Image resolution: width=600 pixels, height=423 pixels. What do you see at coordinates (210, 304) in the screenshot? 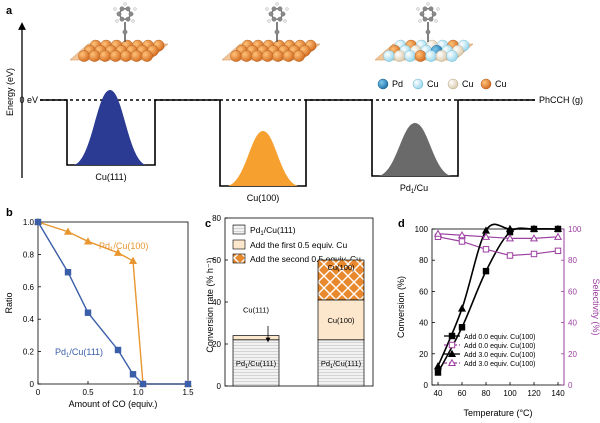
I see `panel-c-y-axis-label: Conversion rate (% h⁻¹)` at bounding box center [210, 304].